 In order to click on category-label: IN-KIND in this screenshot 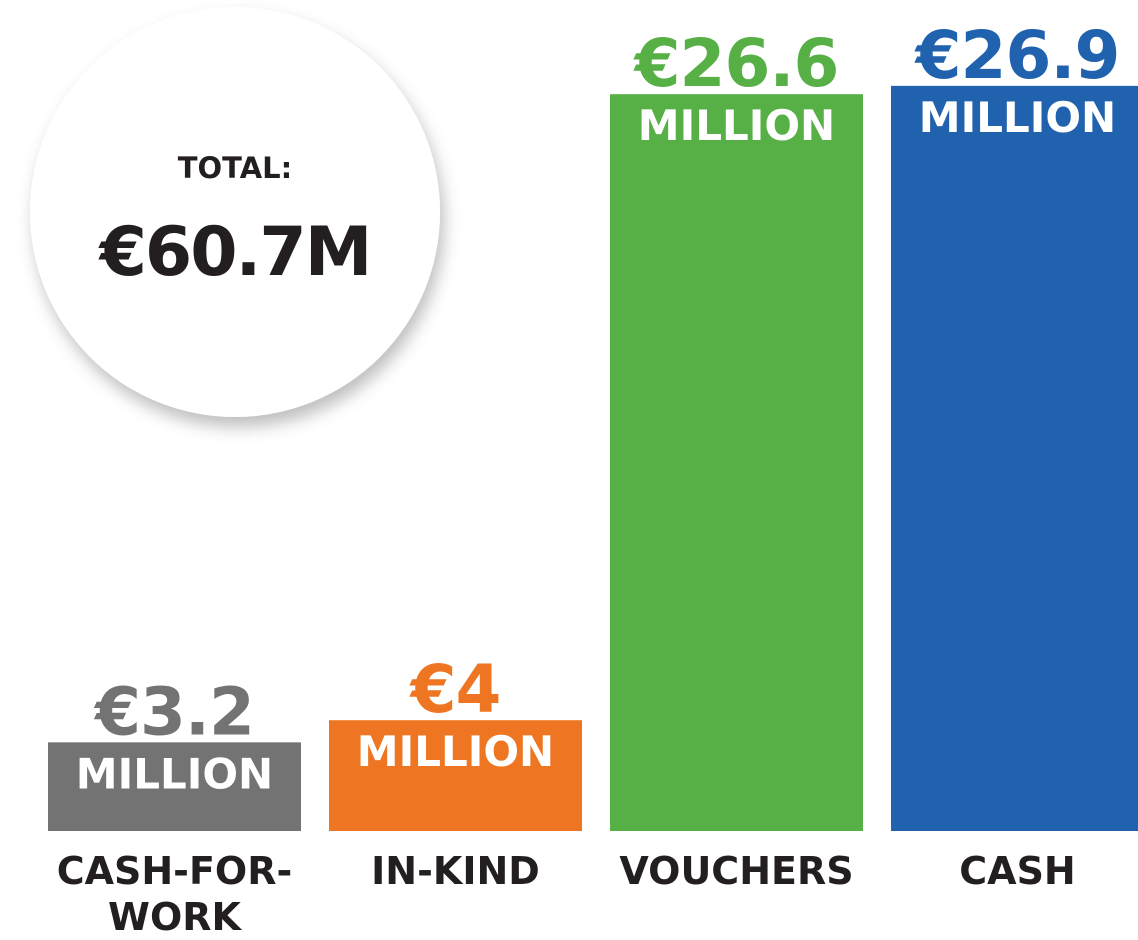, I will do `click(455, 871)`.